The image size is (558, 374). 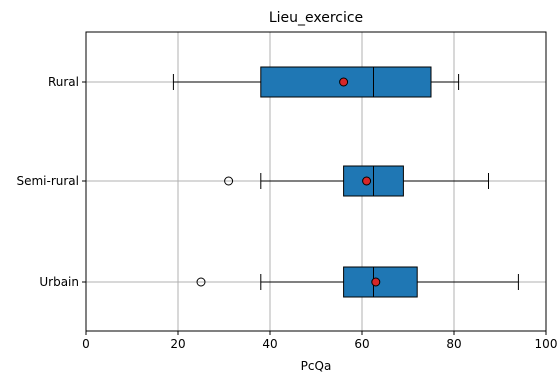 I want to click on box-group-urbain, so click(x=357, y=282).